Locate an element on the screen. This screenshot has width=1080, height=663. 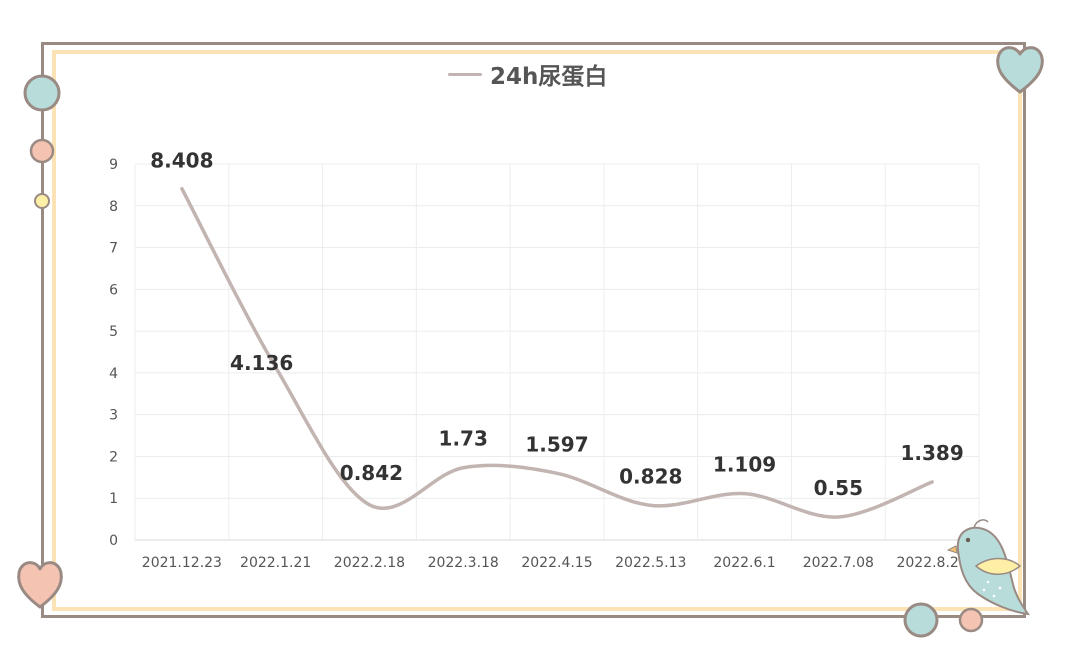
x-tick-label: 2022.8.26 is located at coordinates (931, 563).